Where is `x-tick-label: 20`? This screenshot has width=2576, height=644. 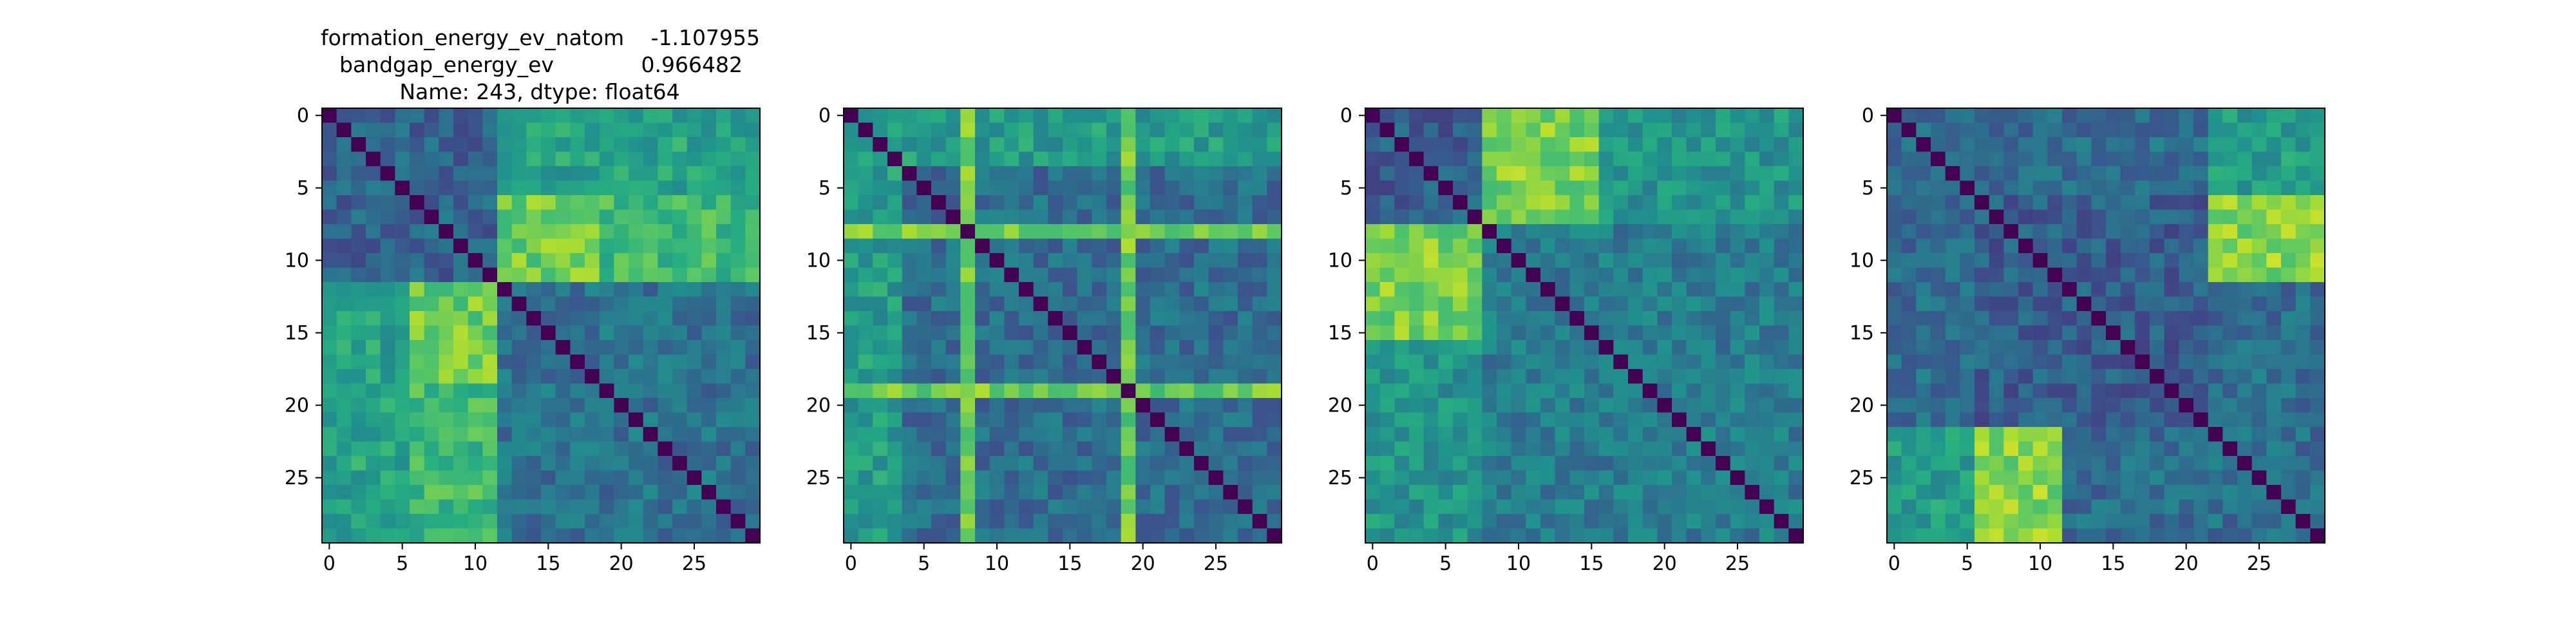 x-tick-label: 20 is located at coordinates (1143, 564).